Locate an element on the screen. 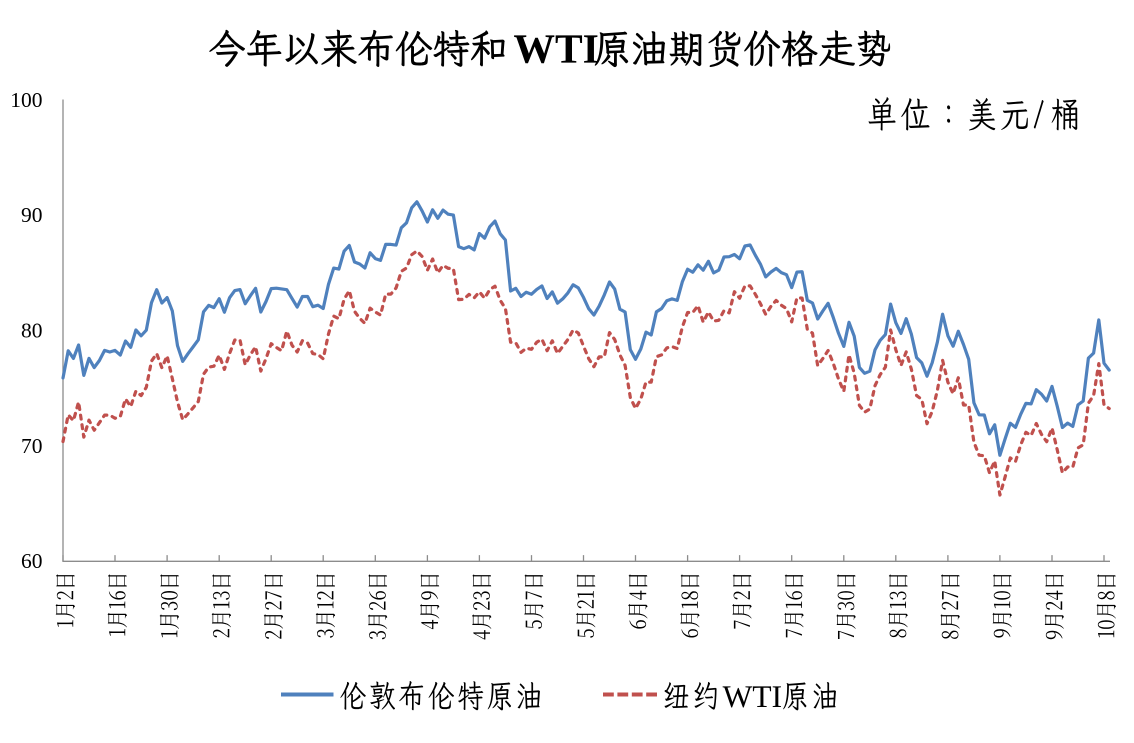 The width and height of the screenshot is (1134, 743). svg-text: 70 is located at coordinates (32, 446).